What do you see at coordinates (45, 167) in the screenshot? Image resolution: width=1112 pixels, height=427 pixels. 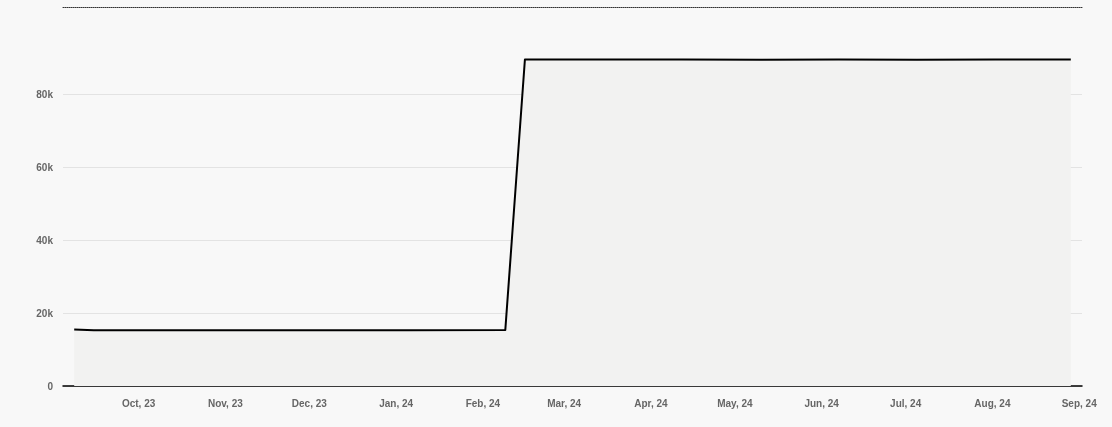 I see `y-tick-label: 60k` at bounding box center [45, 167].